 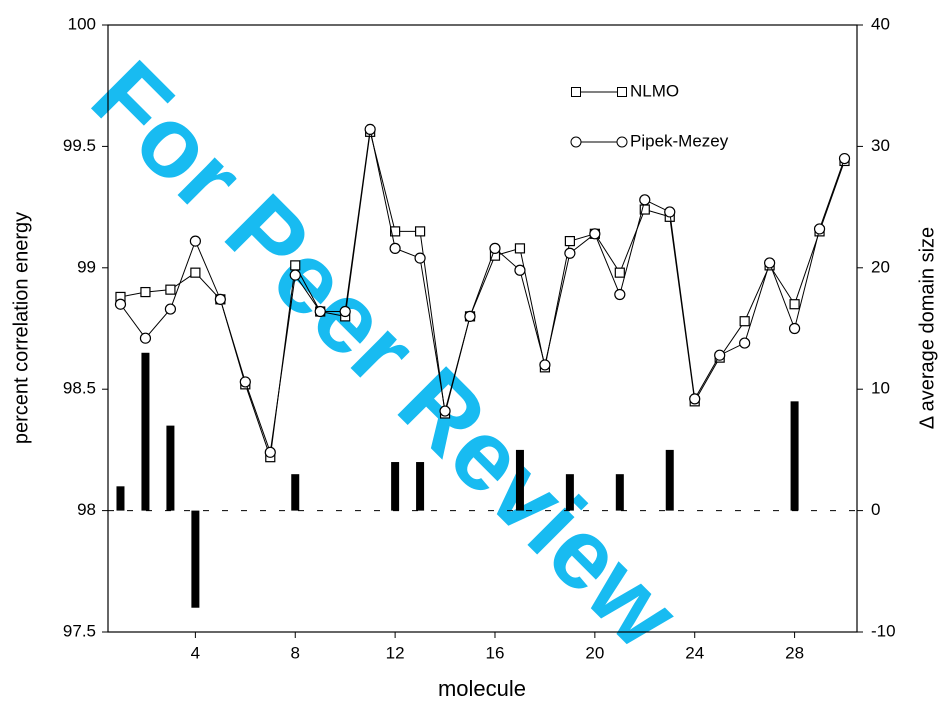 What do you see at coordinates (594, 652) in the screenshot?
I see `x-tick-label: 20` at bounding box center [594, 652].